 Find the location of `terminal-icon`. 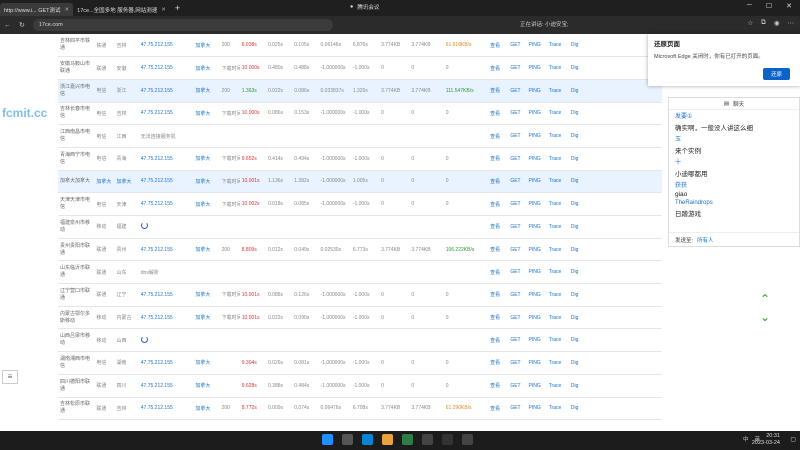

terminal-icon is located at coordinates (447, 439).